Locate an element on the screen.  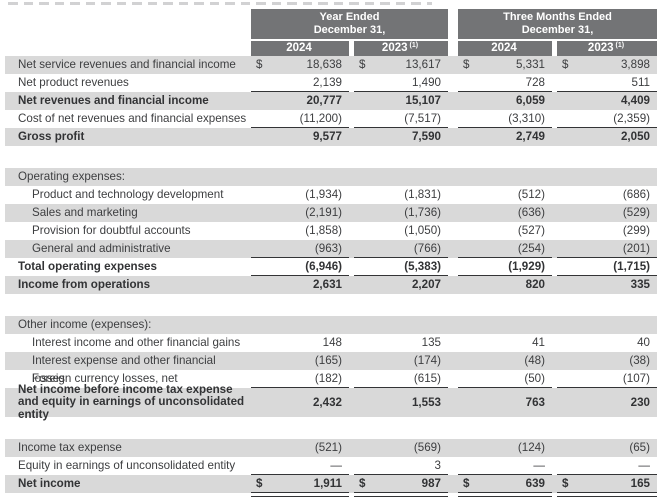
cell-year-ended-2024: $ 18,638 is located at coordinates (300, 65).